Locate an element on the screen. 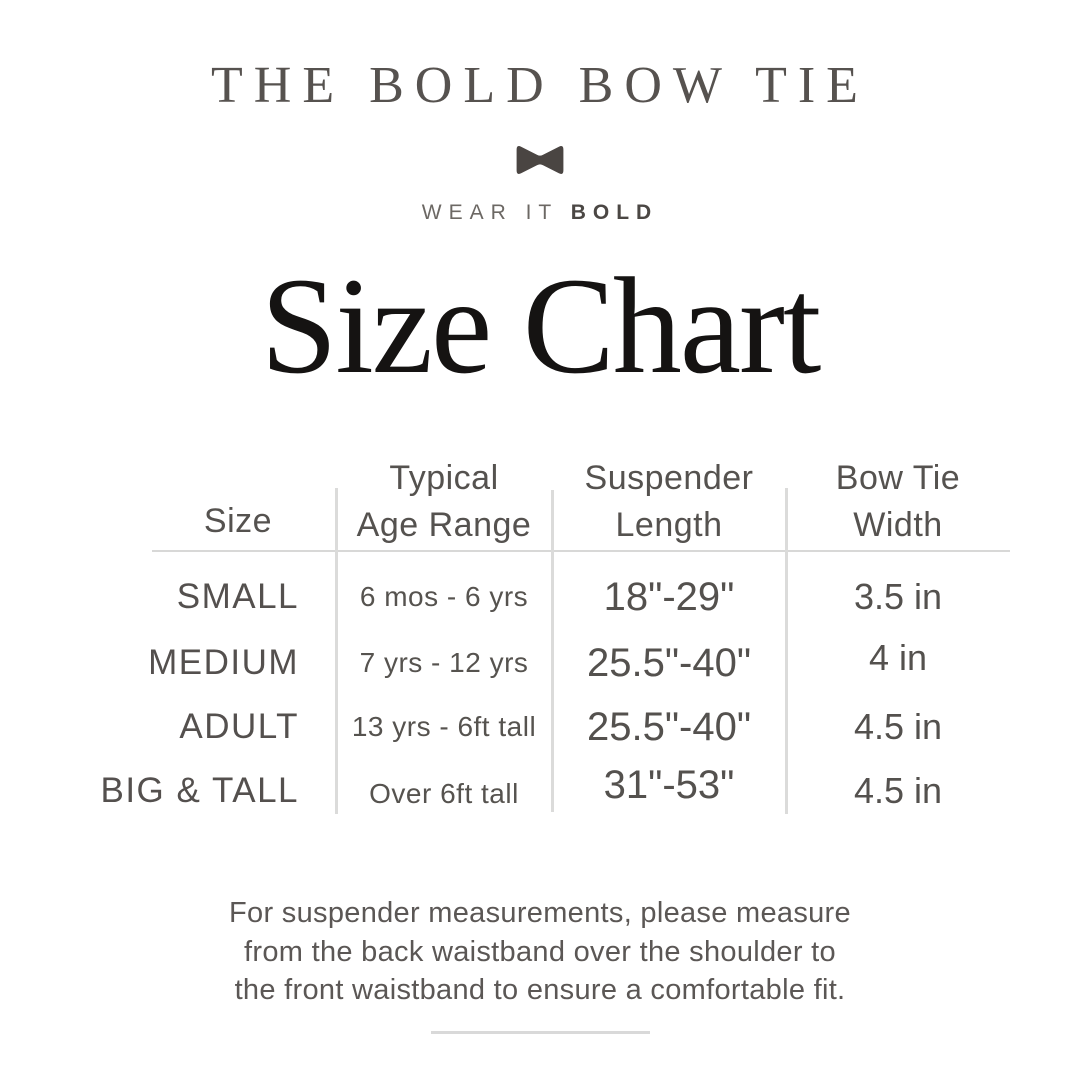  table-row-adult: ADULT 13 yrs - 6ft tall 25.5"-40" 4.5 in is located at coordinates (540, 727).